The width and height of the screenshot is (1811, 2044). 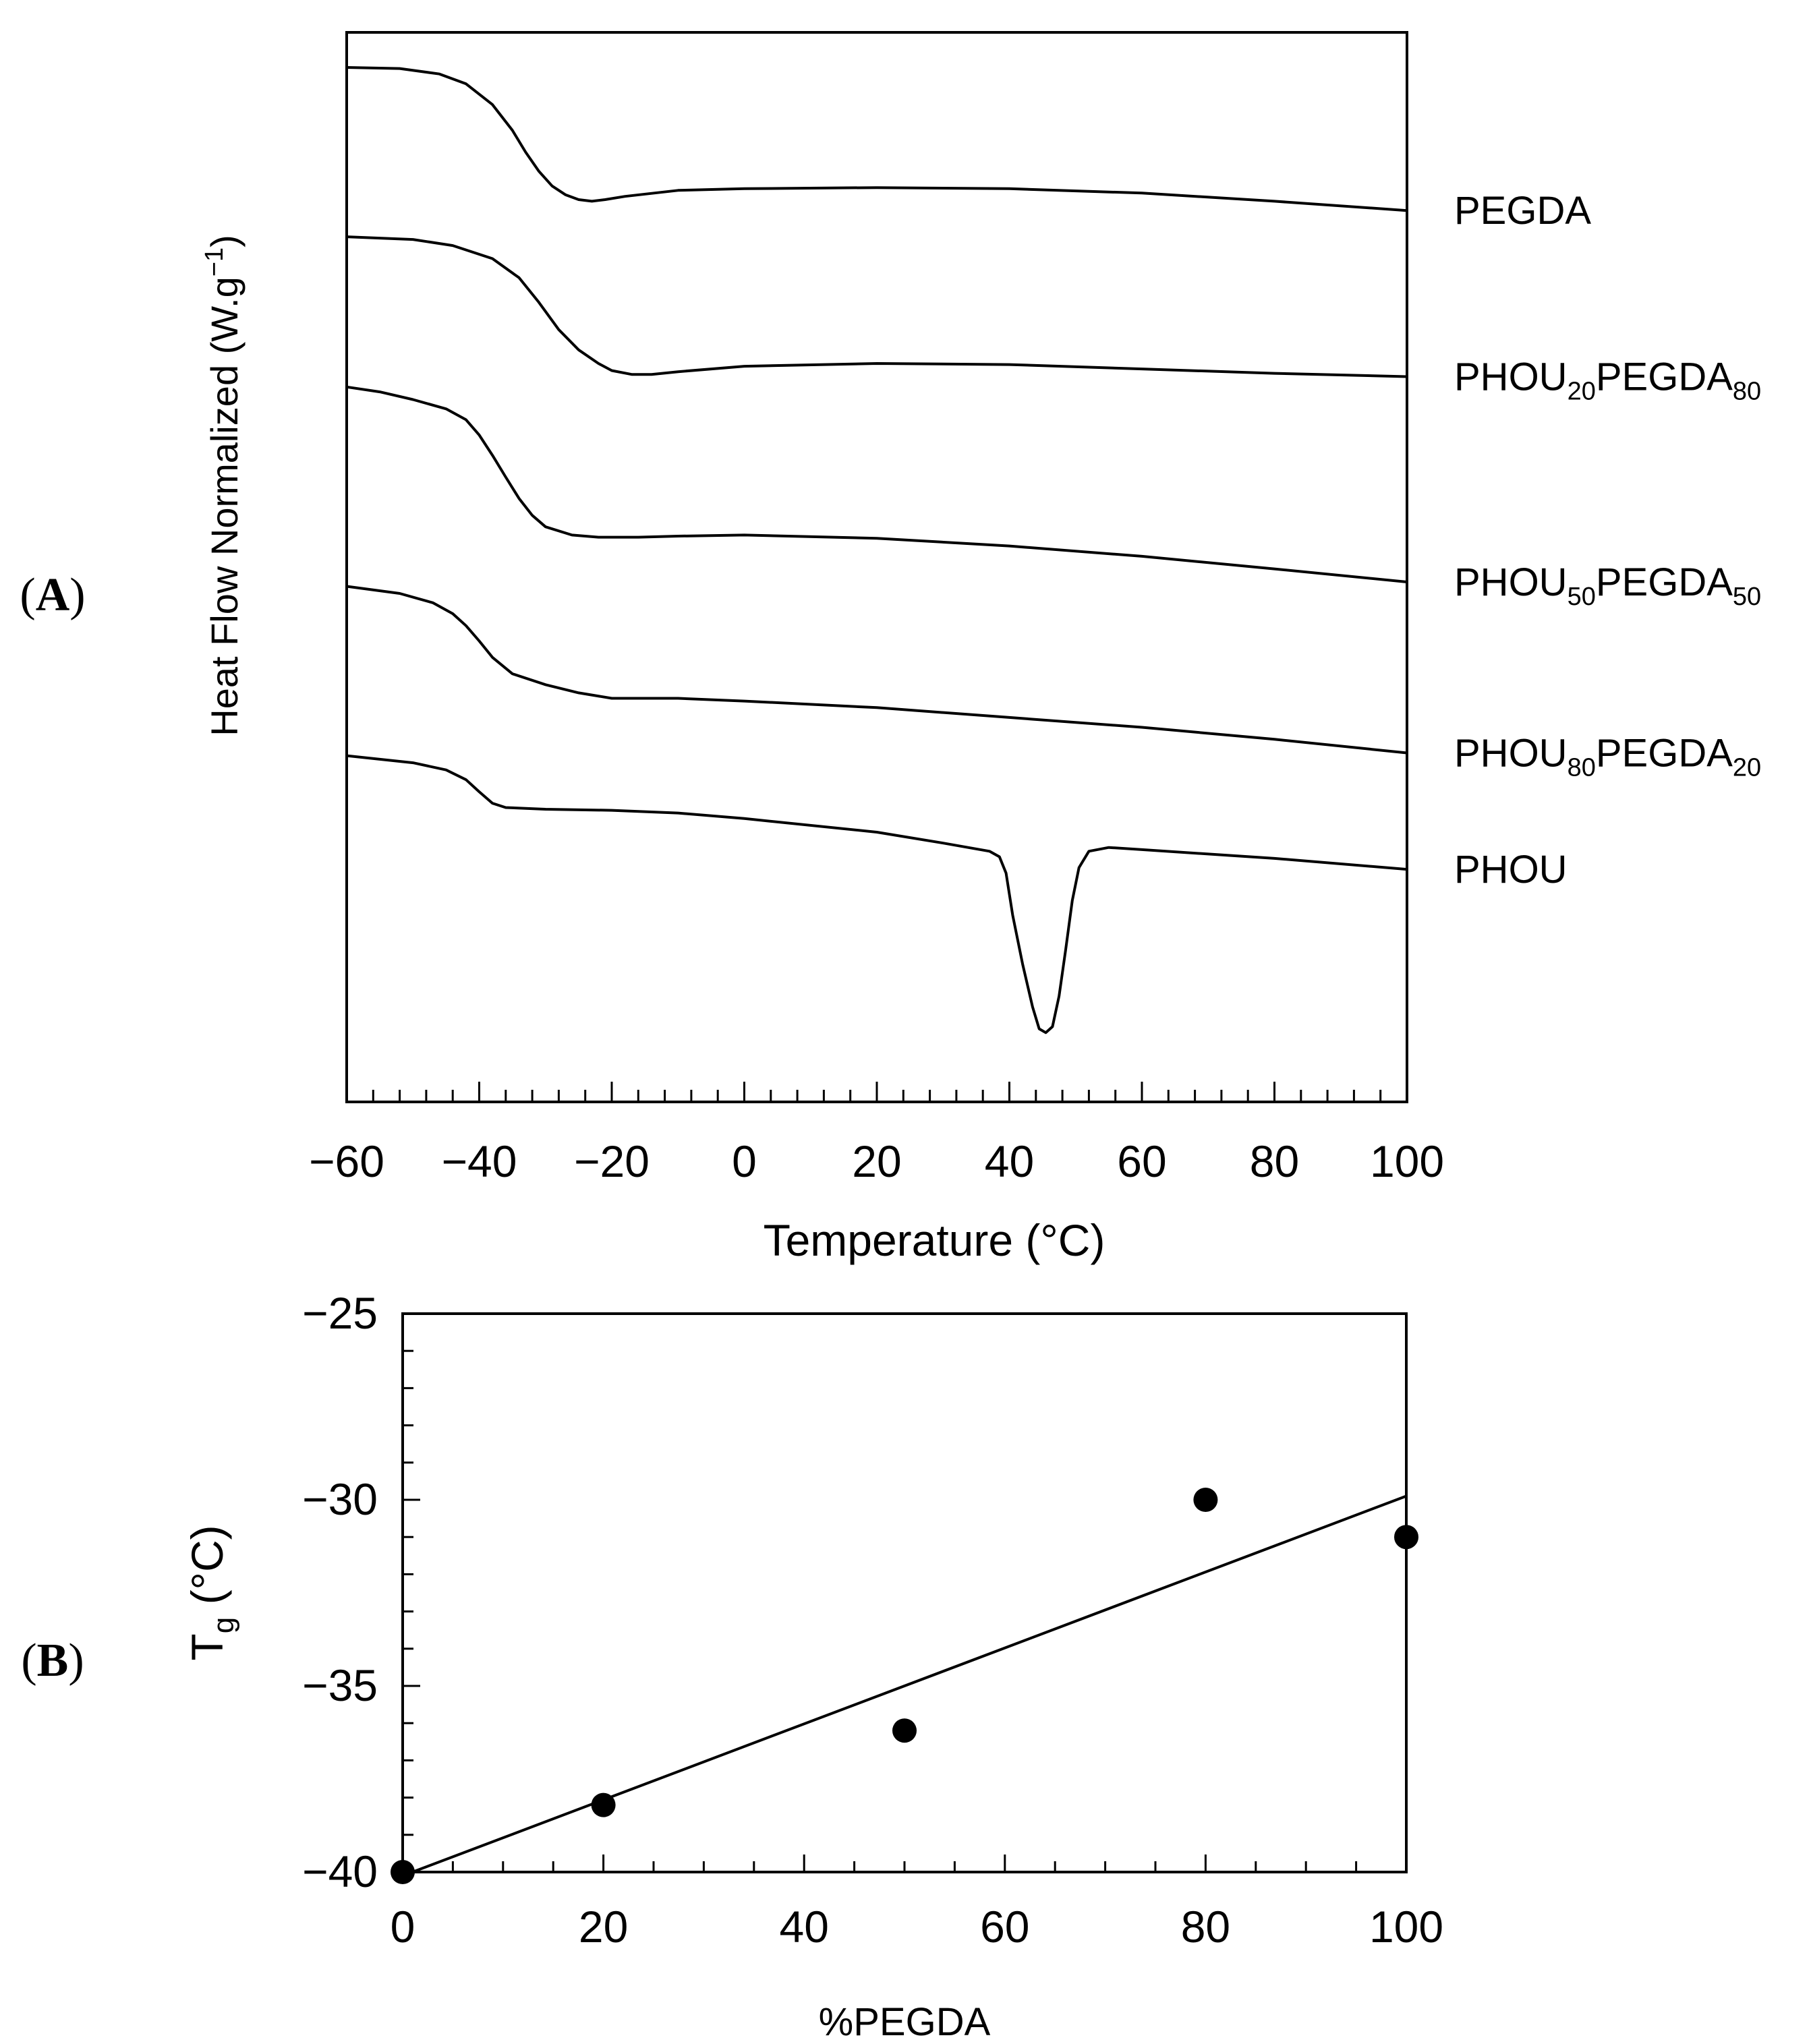 I want to click on panel-label-b: (B), so click(x=52, y=1661).